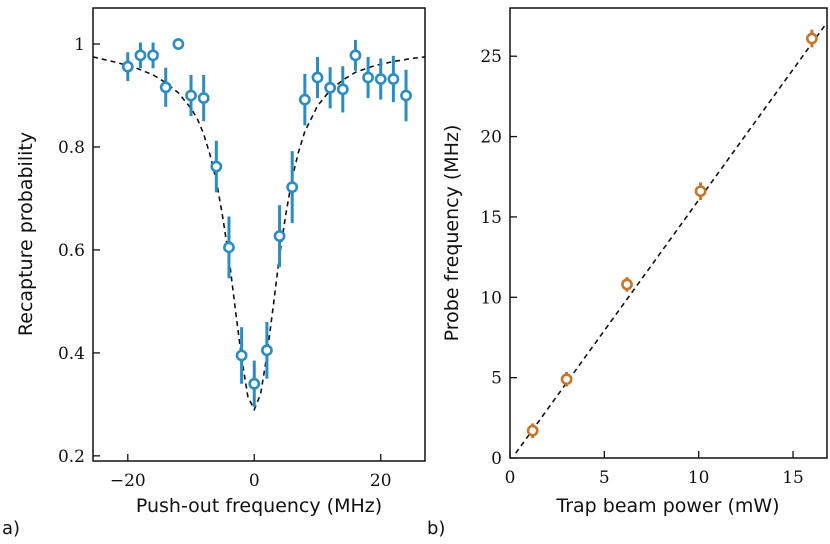 The height and width of the screenshot is (544, 830). Describe the element at coordinates (452, 233) in the screenshot. I see `panel-b-y-axis-label: Probe frequency (MHz)` at that location.